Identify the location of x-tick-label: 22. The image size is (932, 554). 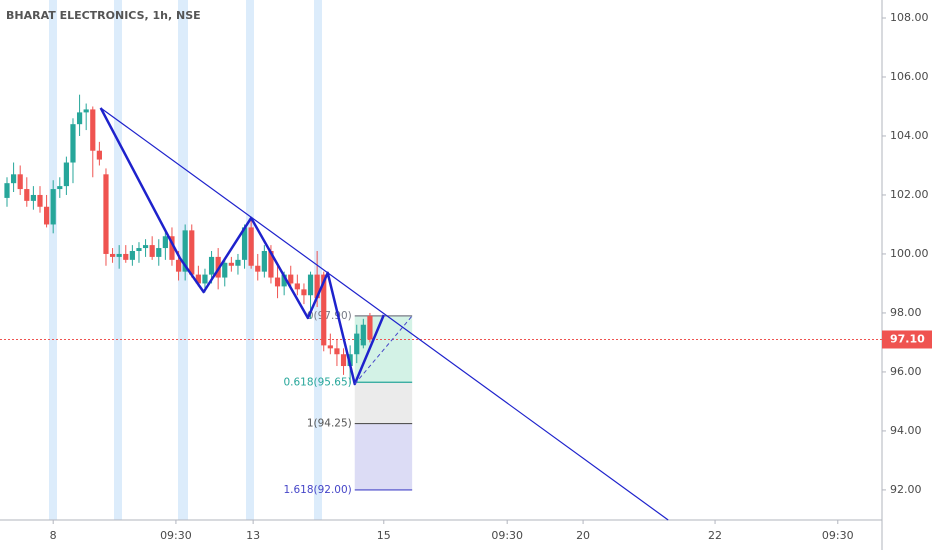
(715, 535).